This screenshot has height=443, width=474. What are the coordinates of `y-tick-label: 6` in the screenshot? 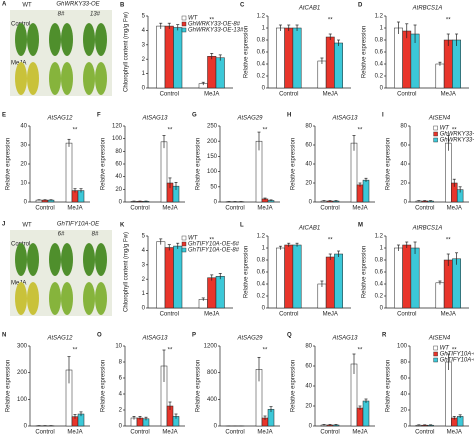 It's located at (121, 379).